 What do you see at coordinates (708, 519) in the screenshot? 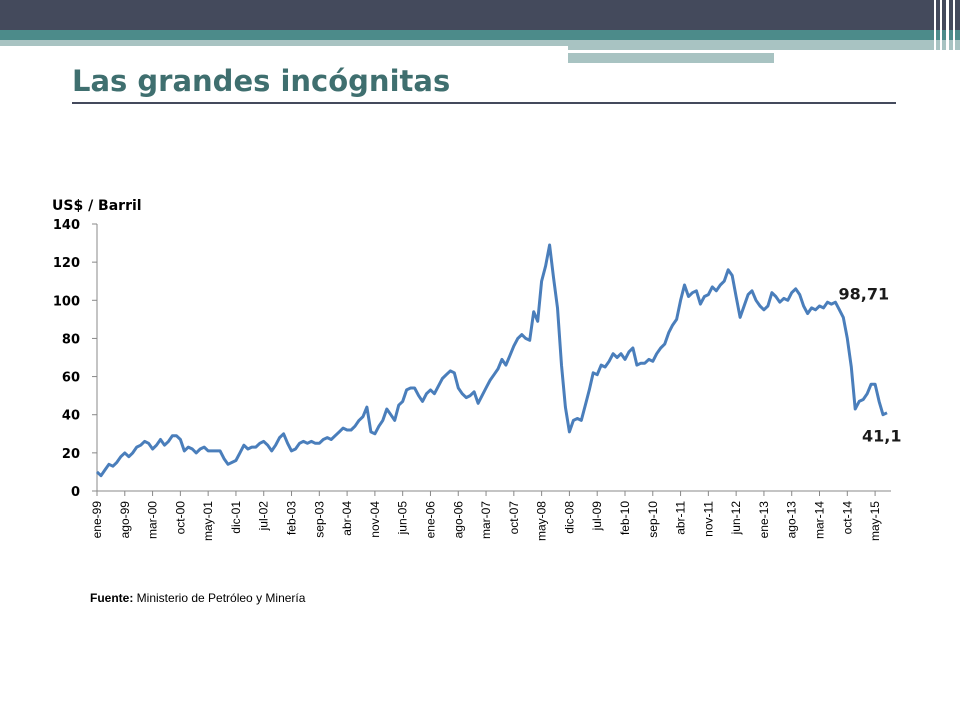
I see `x-tick-label: nov-11` at bounding box center [708, 519].